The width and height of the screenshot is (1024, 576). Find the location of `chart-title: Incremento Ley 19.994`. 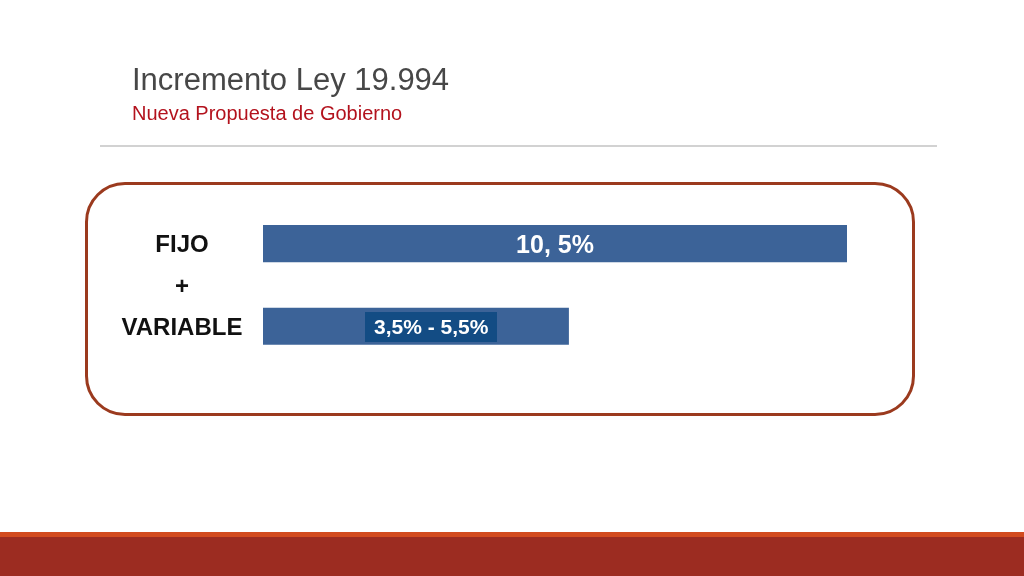

chart-title: Incremento Ley 19.994 is located at coordinates (291, 80).